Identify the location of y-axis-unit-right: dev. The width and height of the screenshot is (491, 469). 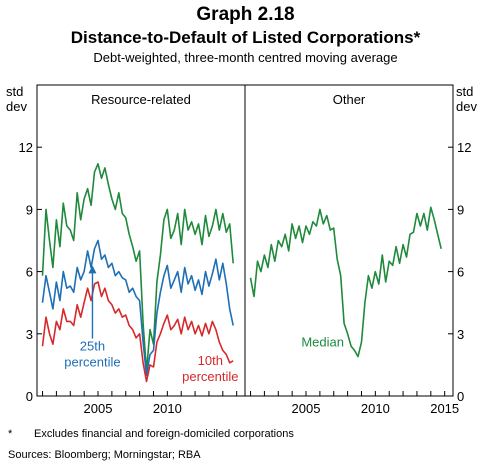
(466, 106).